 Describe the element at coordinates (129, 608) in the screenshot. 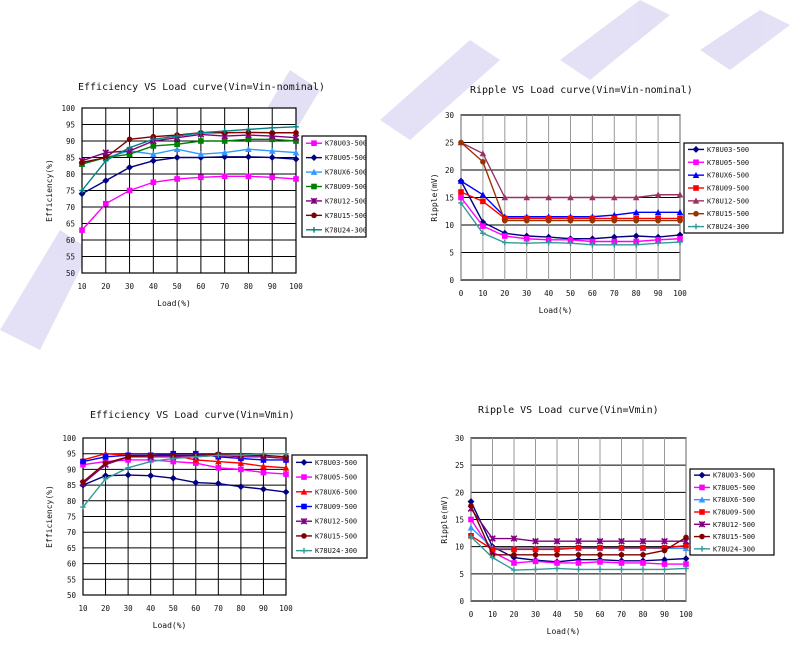

I see `x-tick-label: 30` at that location.